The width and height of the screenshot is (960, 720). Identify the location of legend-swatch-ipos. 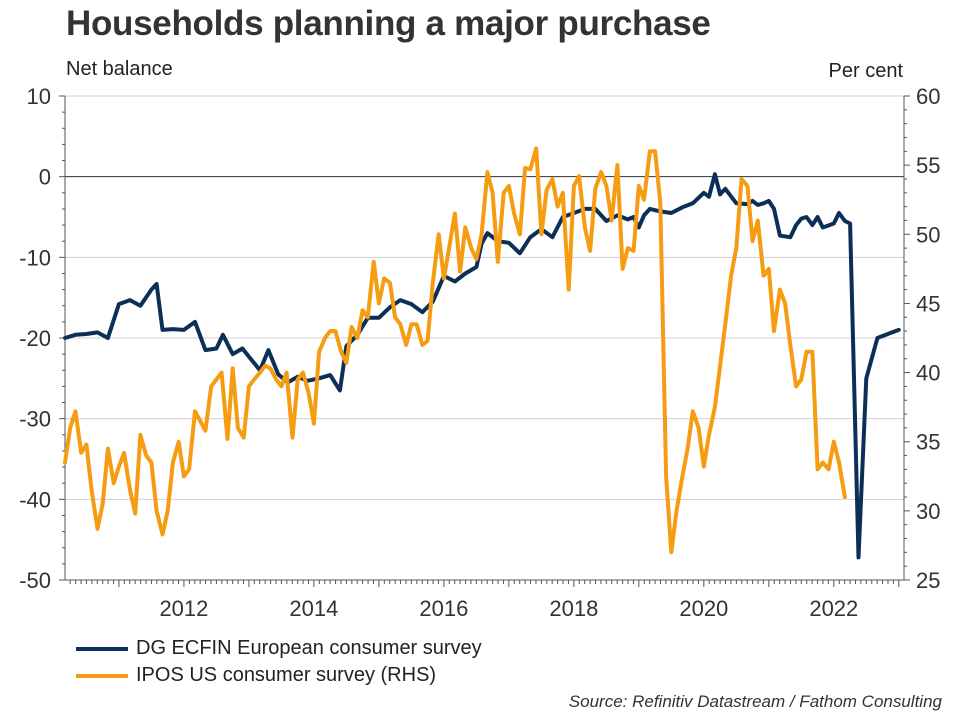
(102, 675).